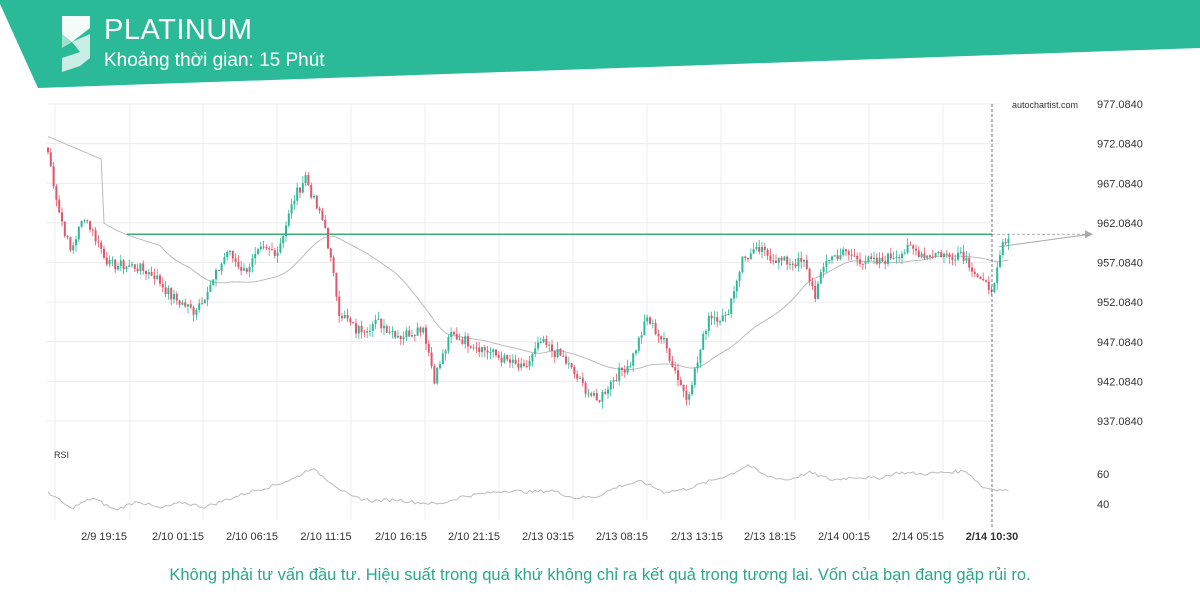  Describe the element at coordinates (622, 537) in the screenshot. I see `x-tick-label: 2/13 08:15` at that location.